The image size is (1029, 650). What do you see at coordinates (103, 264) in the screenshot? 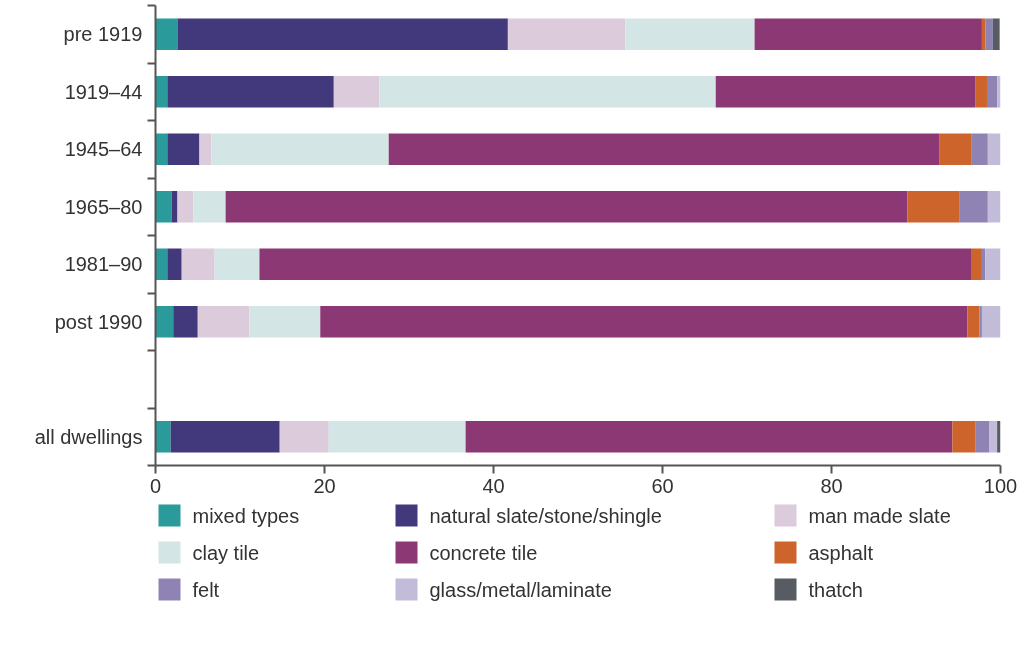
I see `y-tick-label: 1981–90` at bounding box center [103, 264].